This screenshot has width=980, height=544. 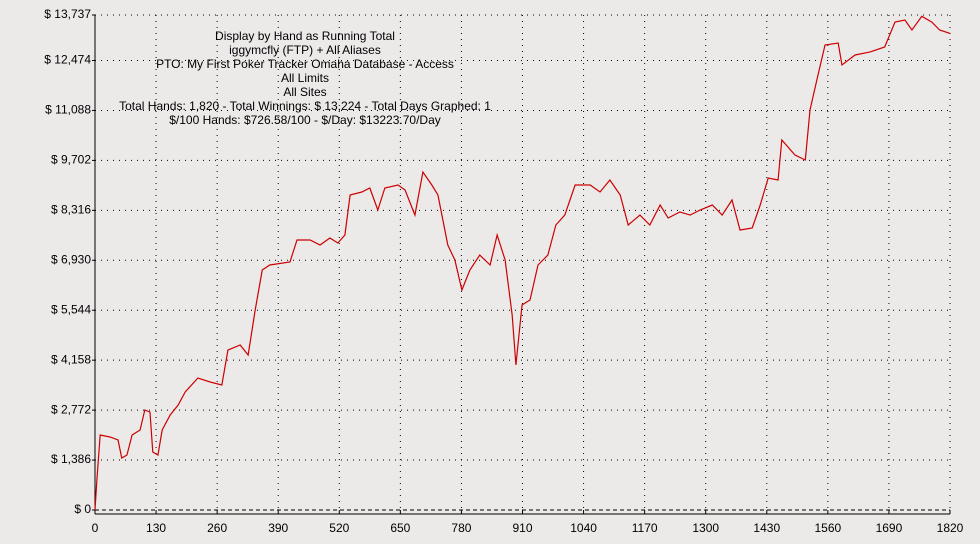 I want to click on y-tick-label: $ 0, so click(x=82, y=509).